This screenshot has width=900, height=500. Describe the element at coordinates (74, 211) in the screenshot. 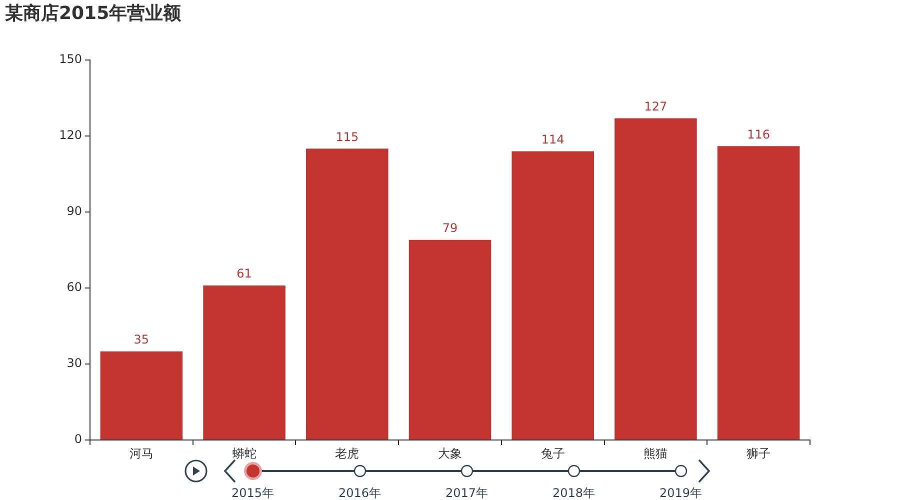

I see `y-tick-label: 90` at that location.